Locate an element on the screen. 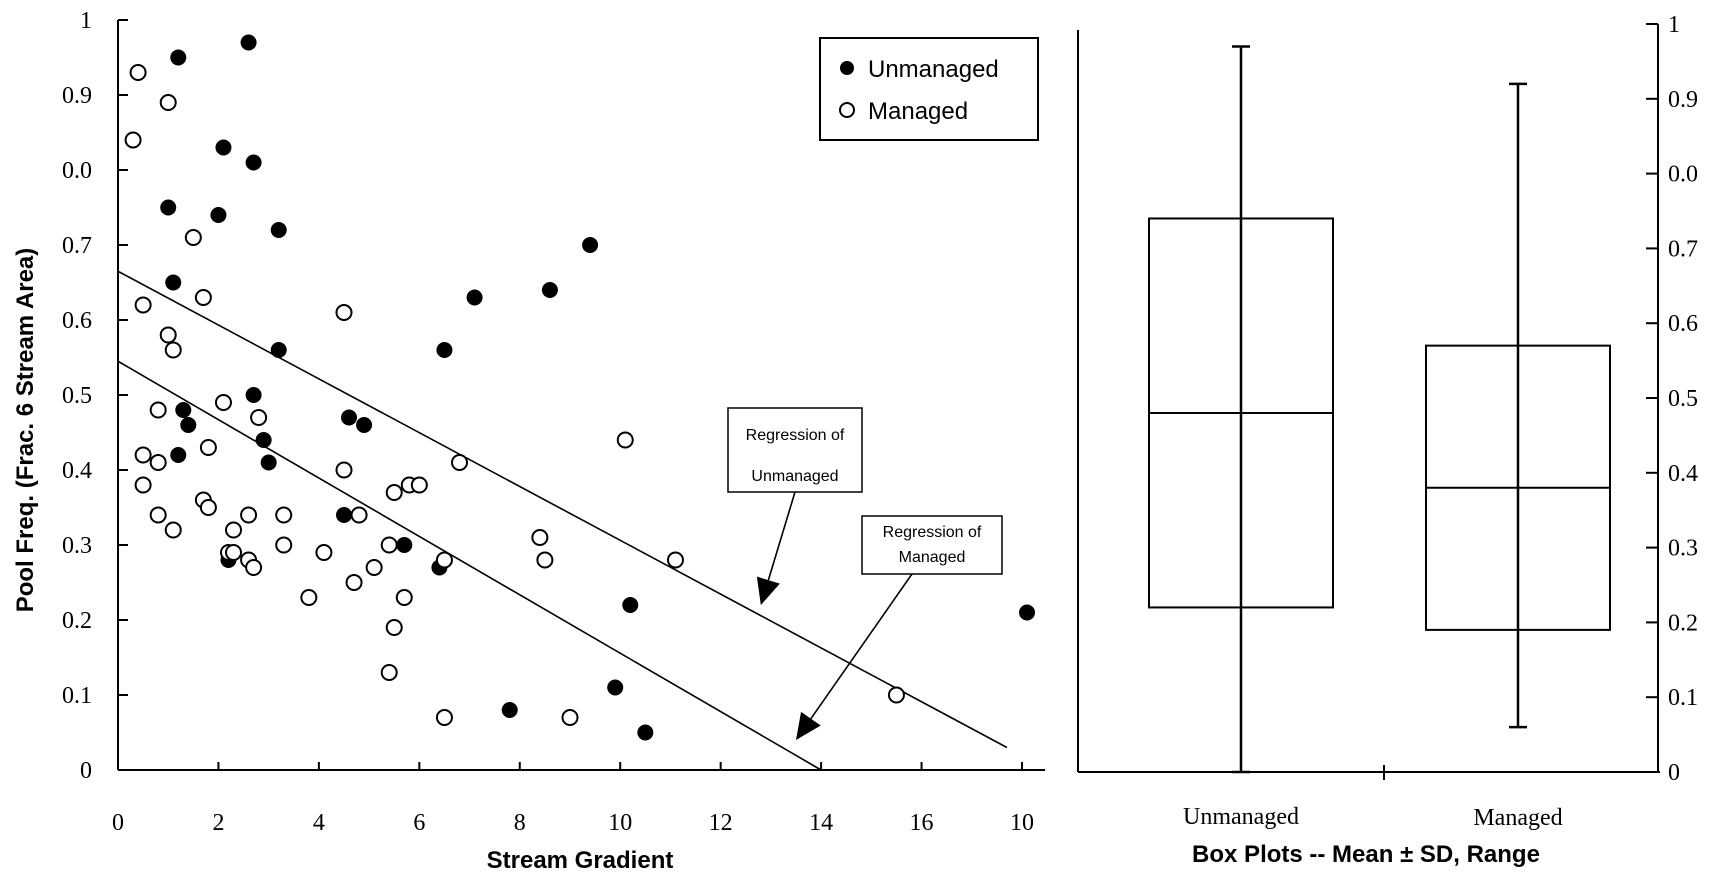  annotation-regression-managed: Regression of Managed is located at coordinates (932, 545).